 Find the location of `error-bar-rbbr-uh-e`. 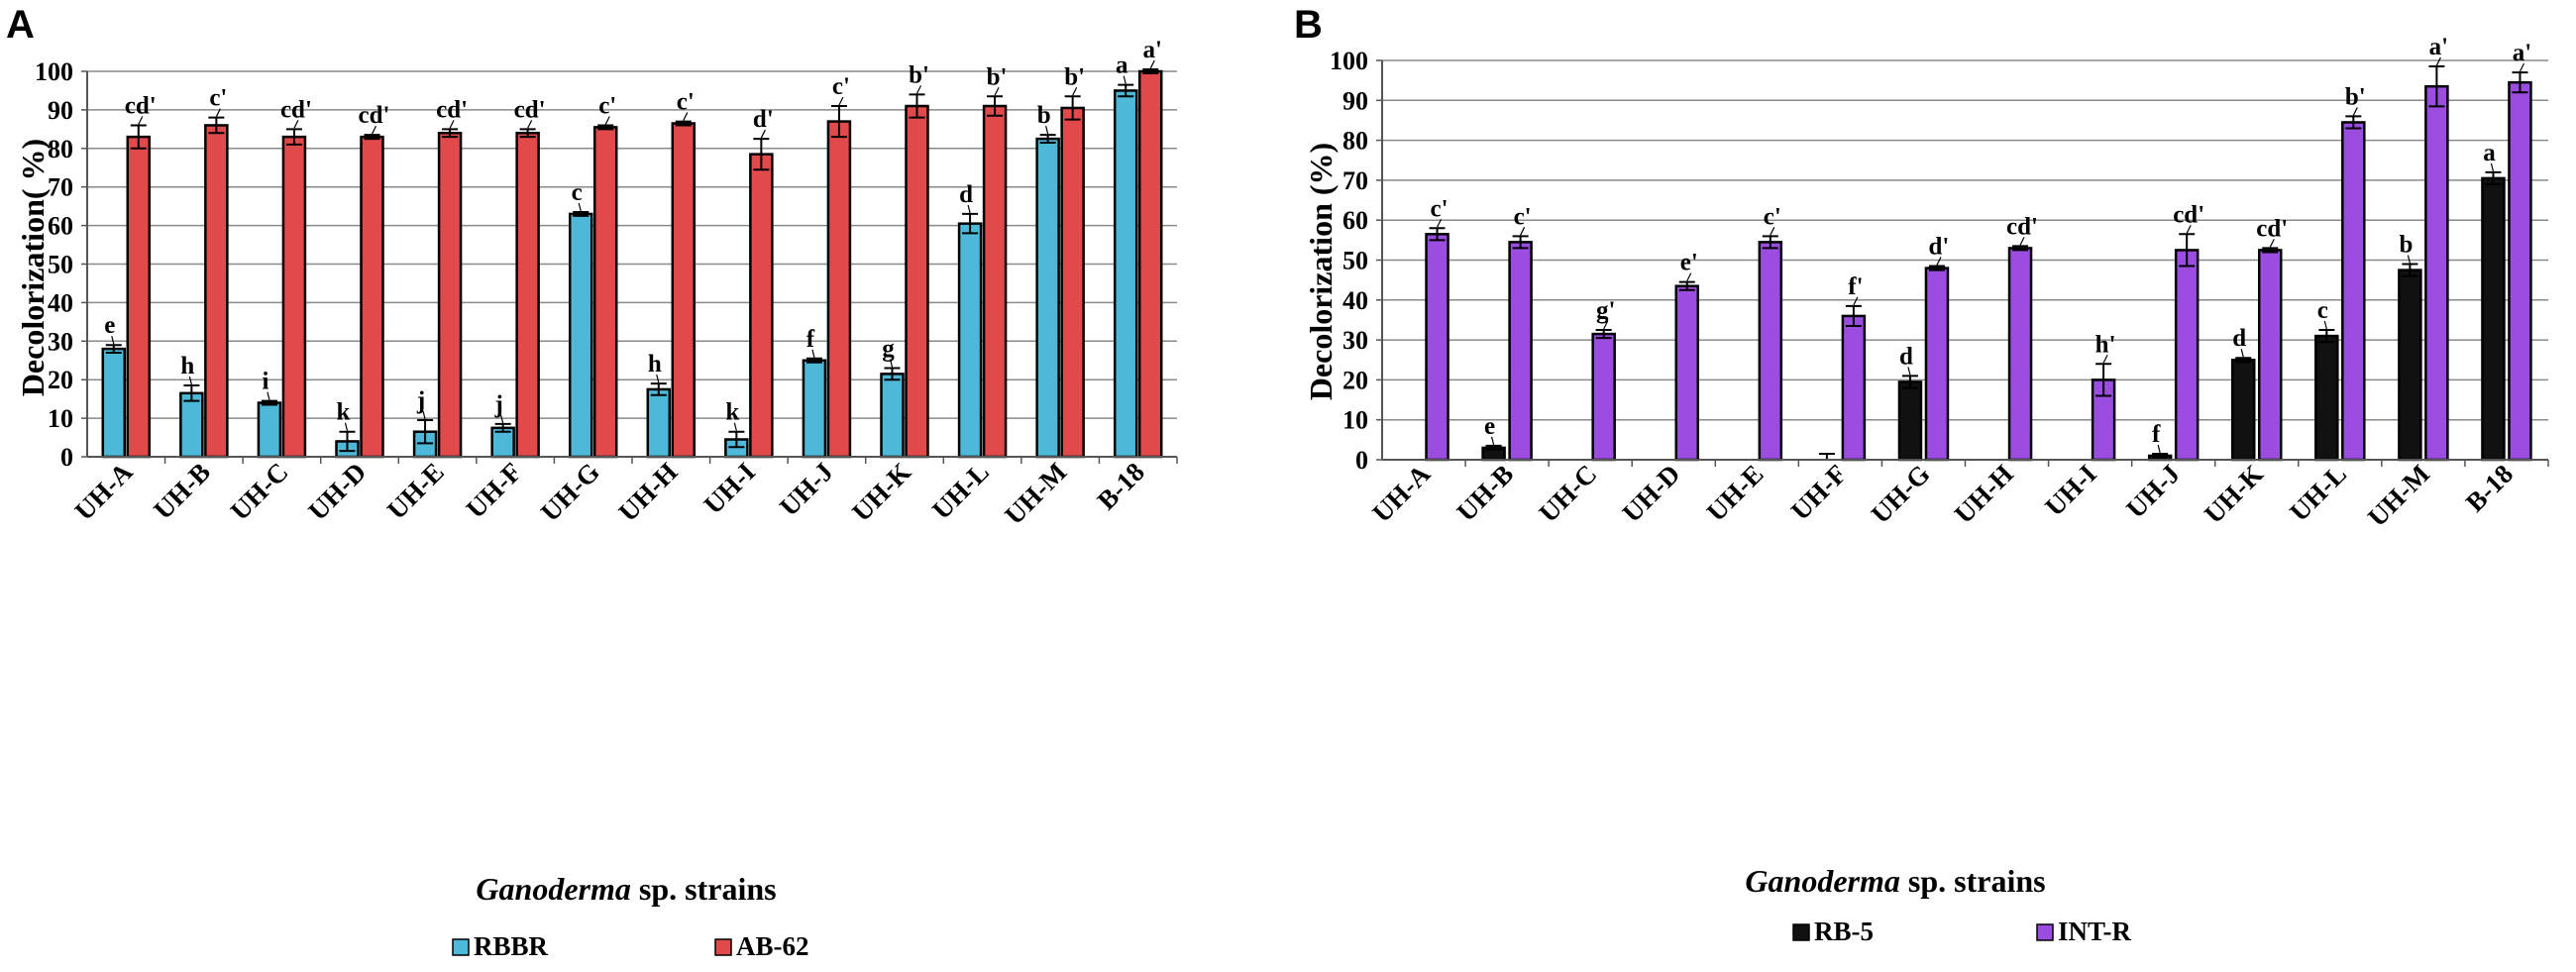

error-bar-rbbr-uh-e is located at coordinates (425, 432).